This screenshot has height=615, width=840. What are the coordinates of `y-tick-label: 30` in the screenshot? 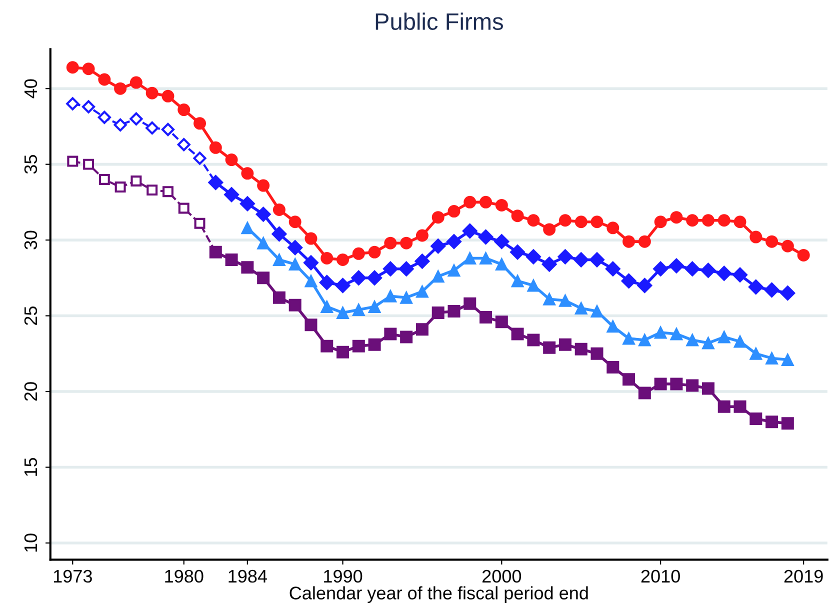 It's located at (31, 240).